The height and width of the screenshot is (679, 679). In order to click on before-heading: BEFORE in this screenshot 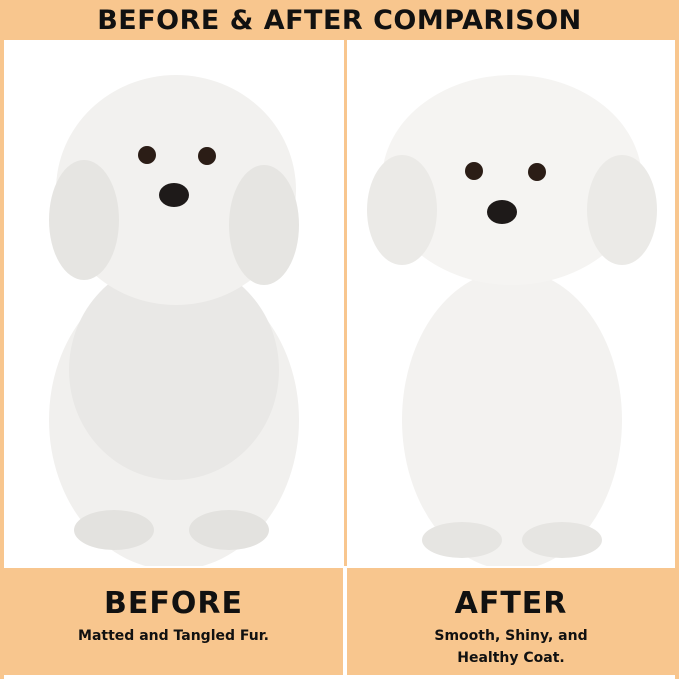, I will do `click(173, 603)`.